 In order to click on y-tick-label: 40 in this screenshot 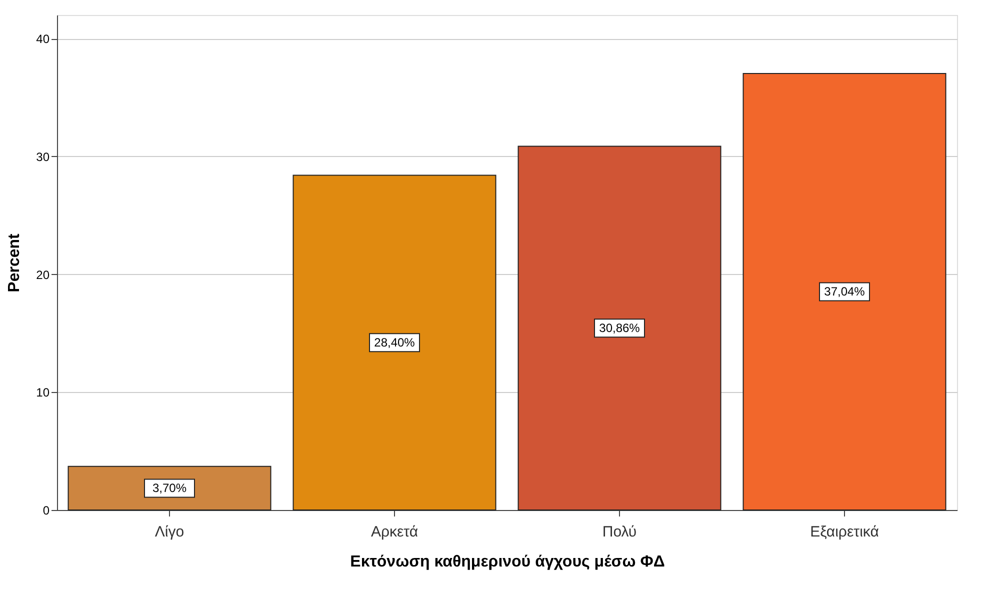, I will do `click(43, 39)`.